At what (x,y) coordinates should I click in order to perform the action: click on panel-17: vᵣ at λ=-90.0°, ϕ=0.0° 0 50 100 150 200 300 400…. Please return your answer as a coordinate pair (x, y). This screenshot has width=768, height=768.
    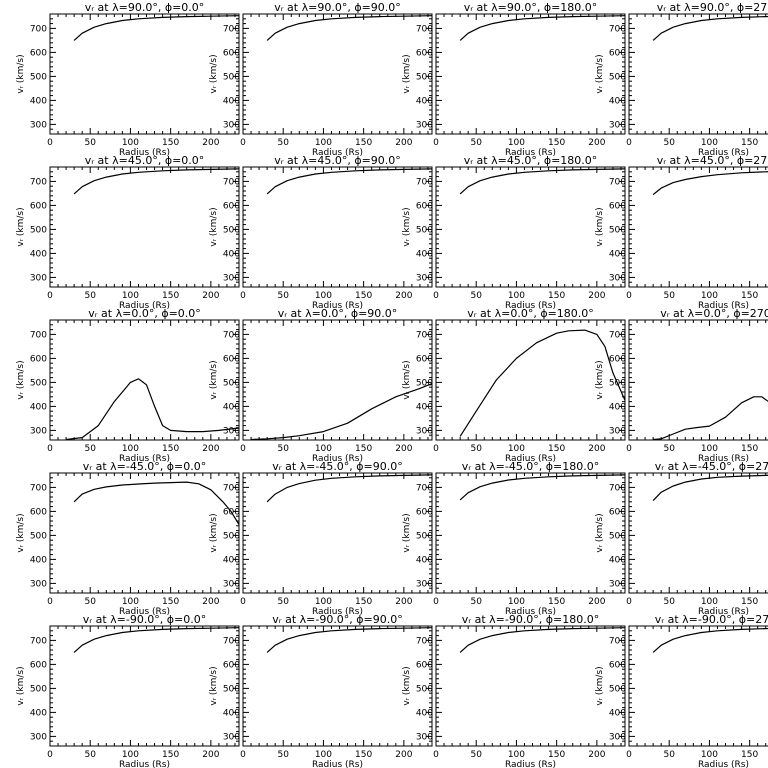
    Looking at the image, I should click on (128, 690).